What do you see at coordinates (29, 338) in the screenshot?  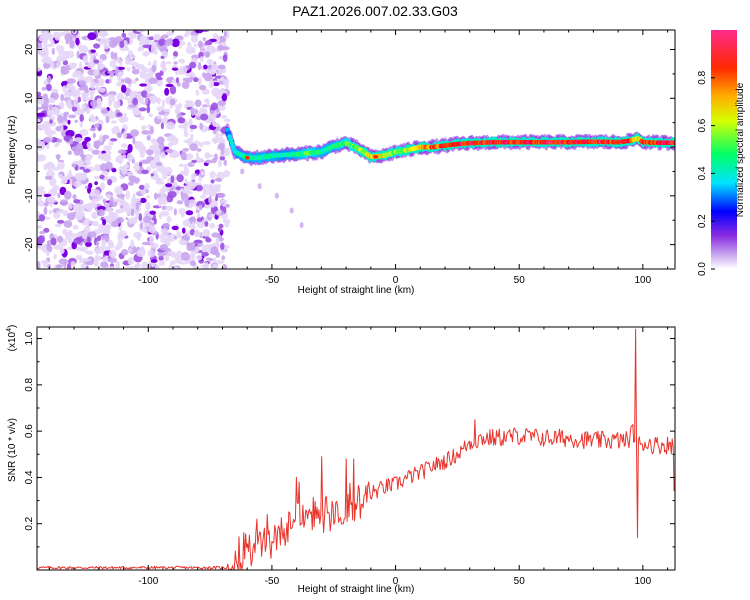 I see `y-tick-label: 1.0` at bounding box center [29, 338].